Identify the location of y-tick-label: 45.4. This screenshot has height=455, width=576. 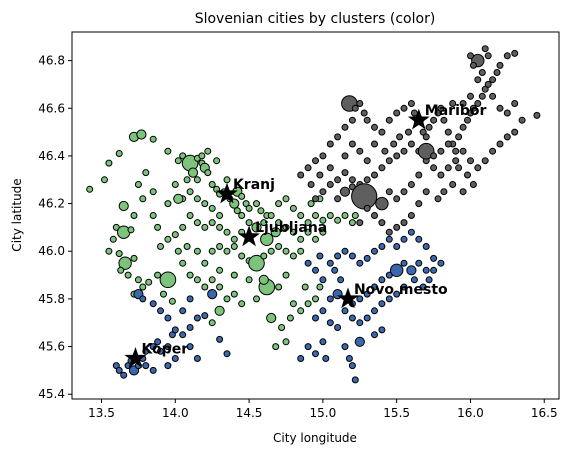
(51, 394).